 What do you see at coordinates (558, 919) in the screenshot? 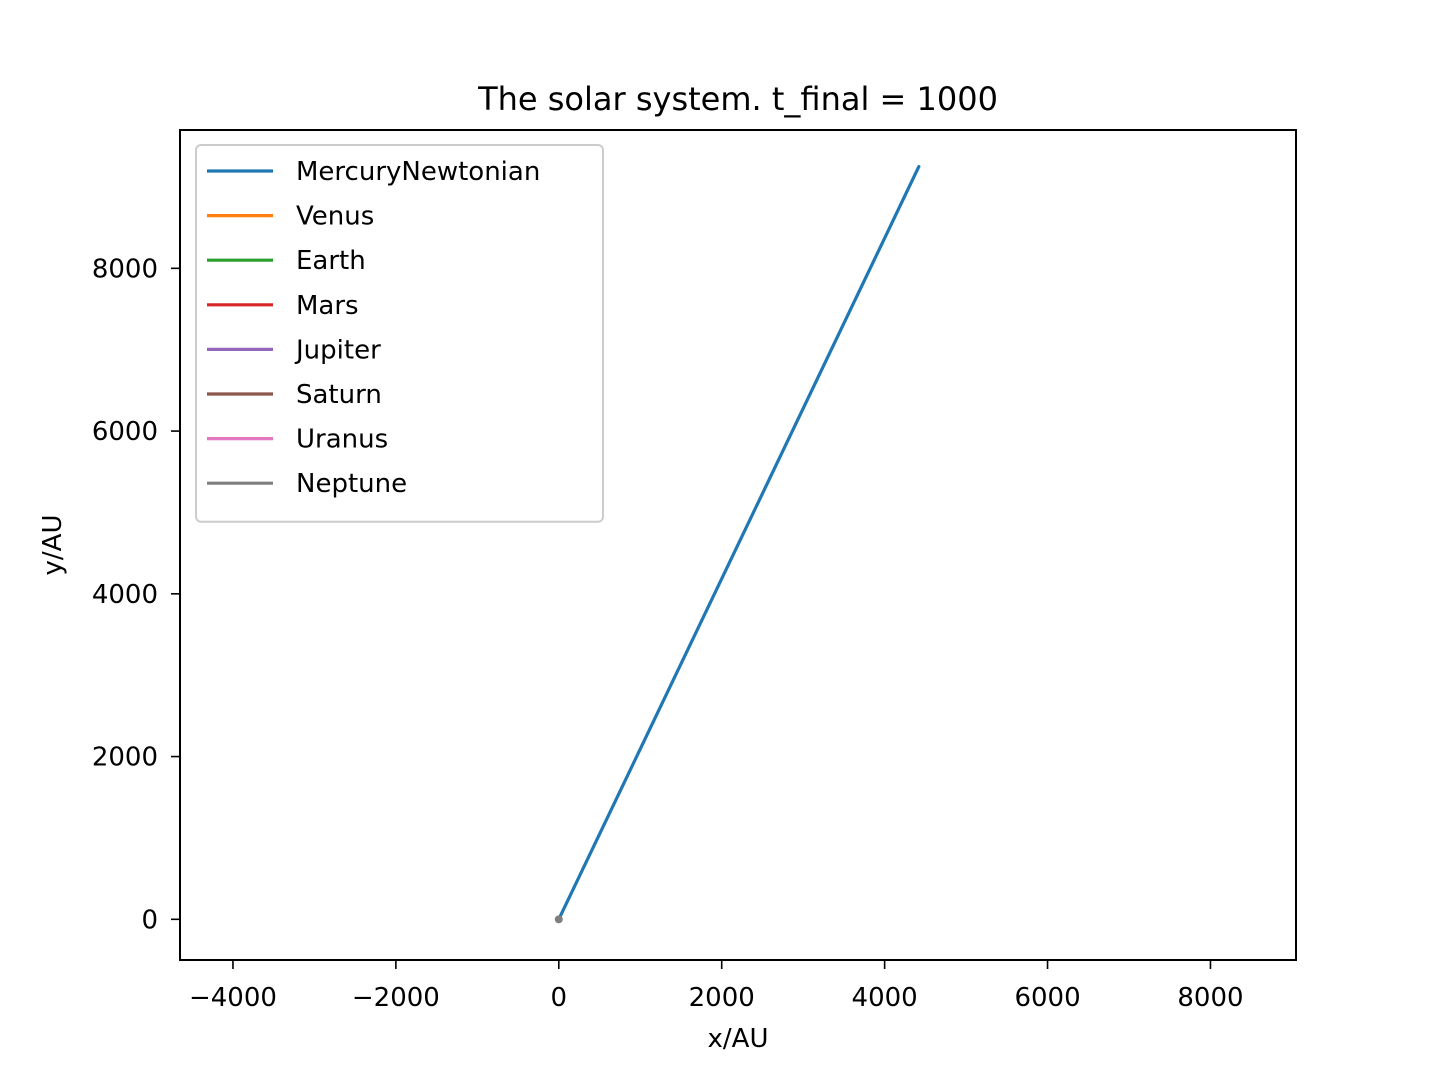
I see `origin-cluster-point` at bounding box center [558, 919].